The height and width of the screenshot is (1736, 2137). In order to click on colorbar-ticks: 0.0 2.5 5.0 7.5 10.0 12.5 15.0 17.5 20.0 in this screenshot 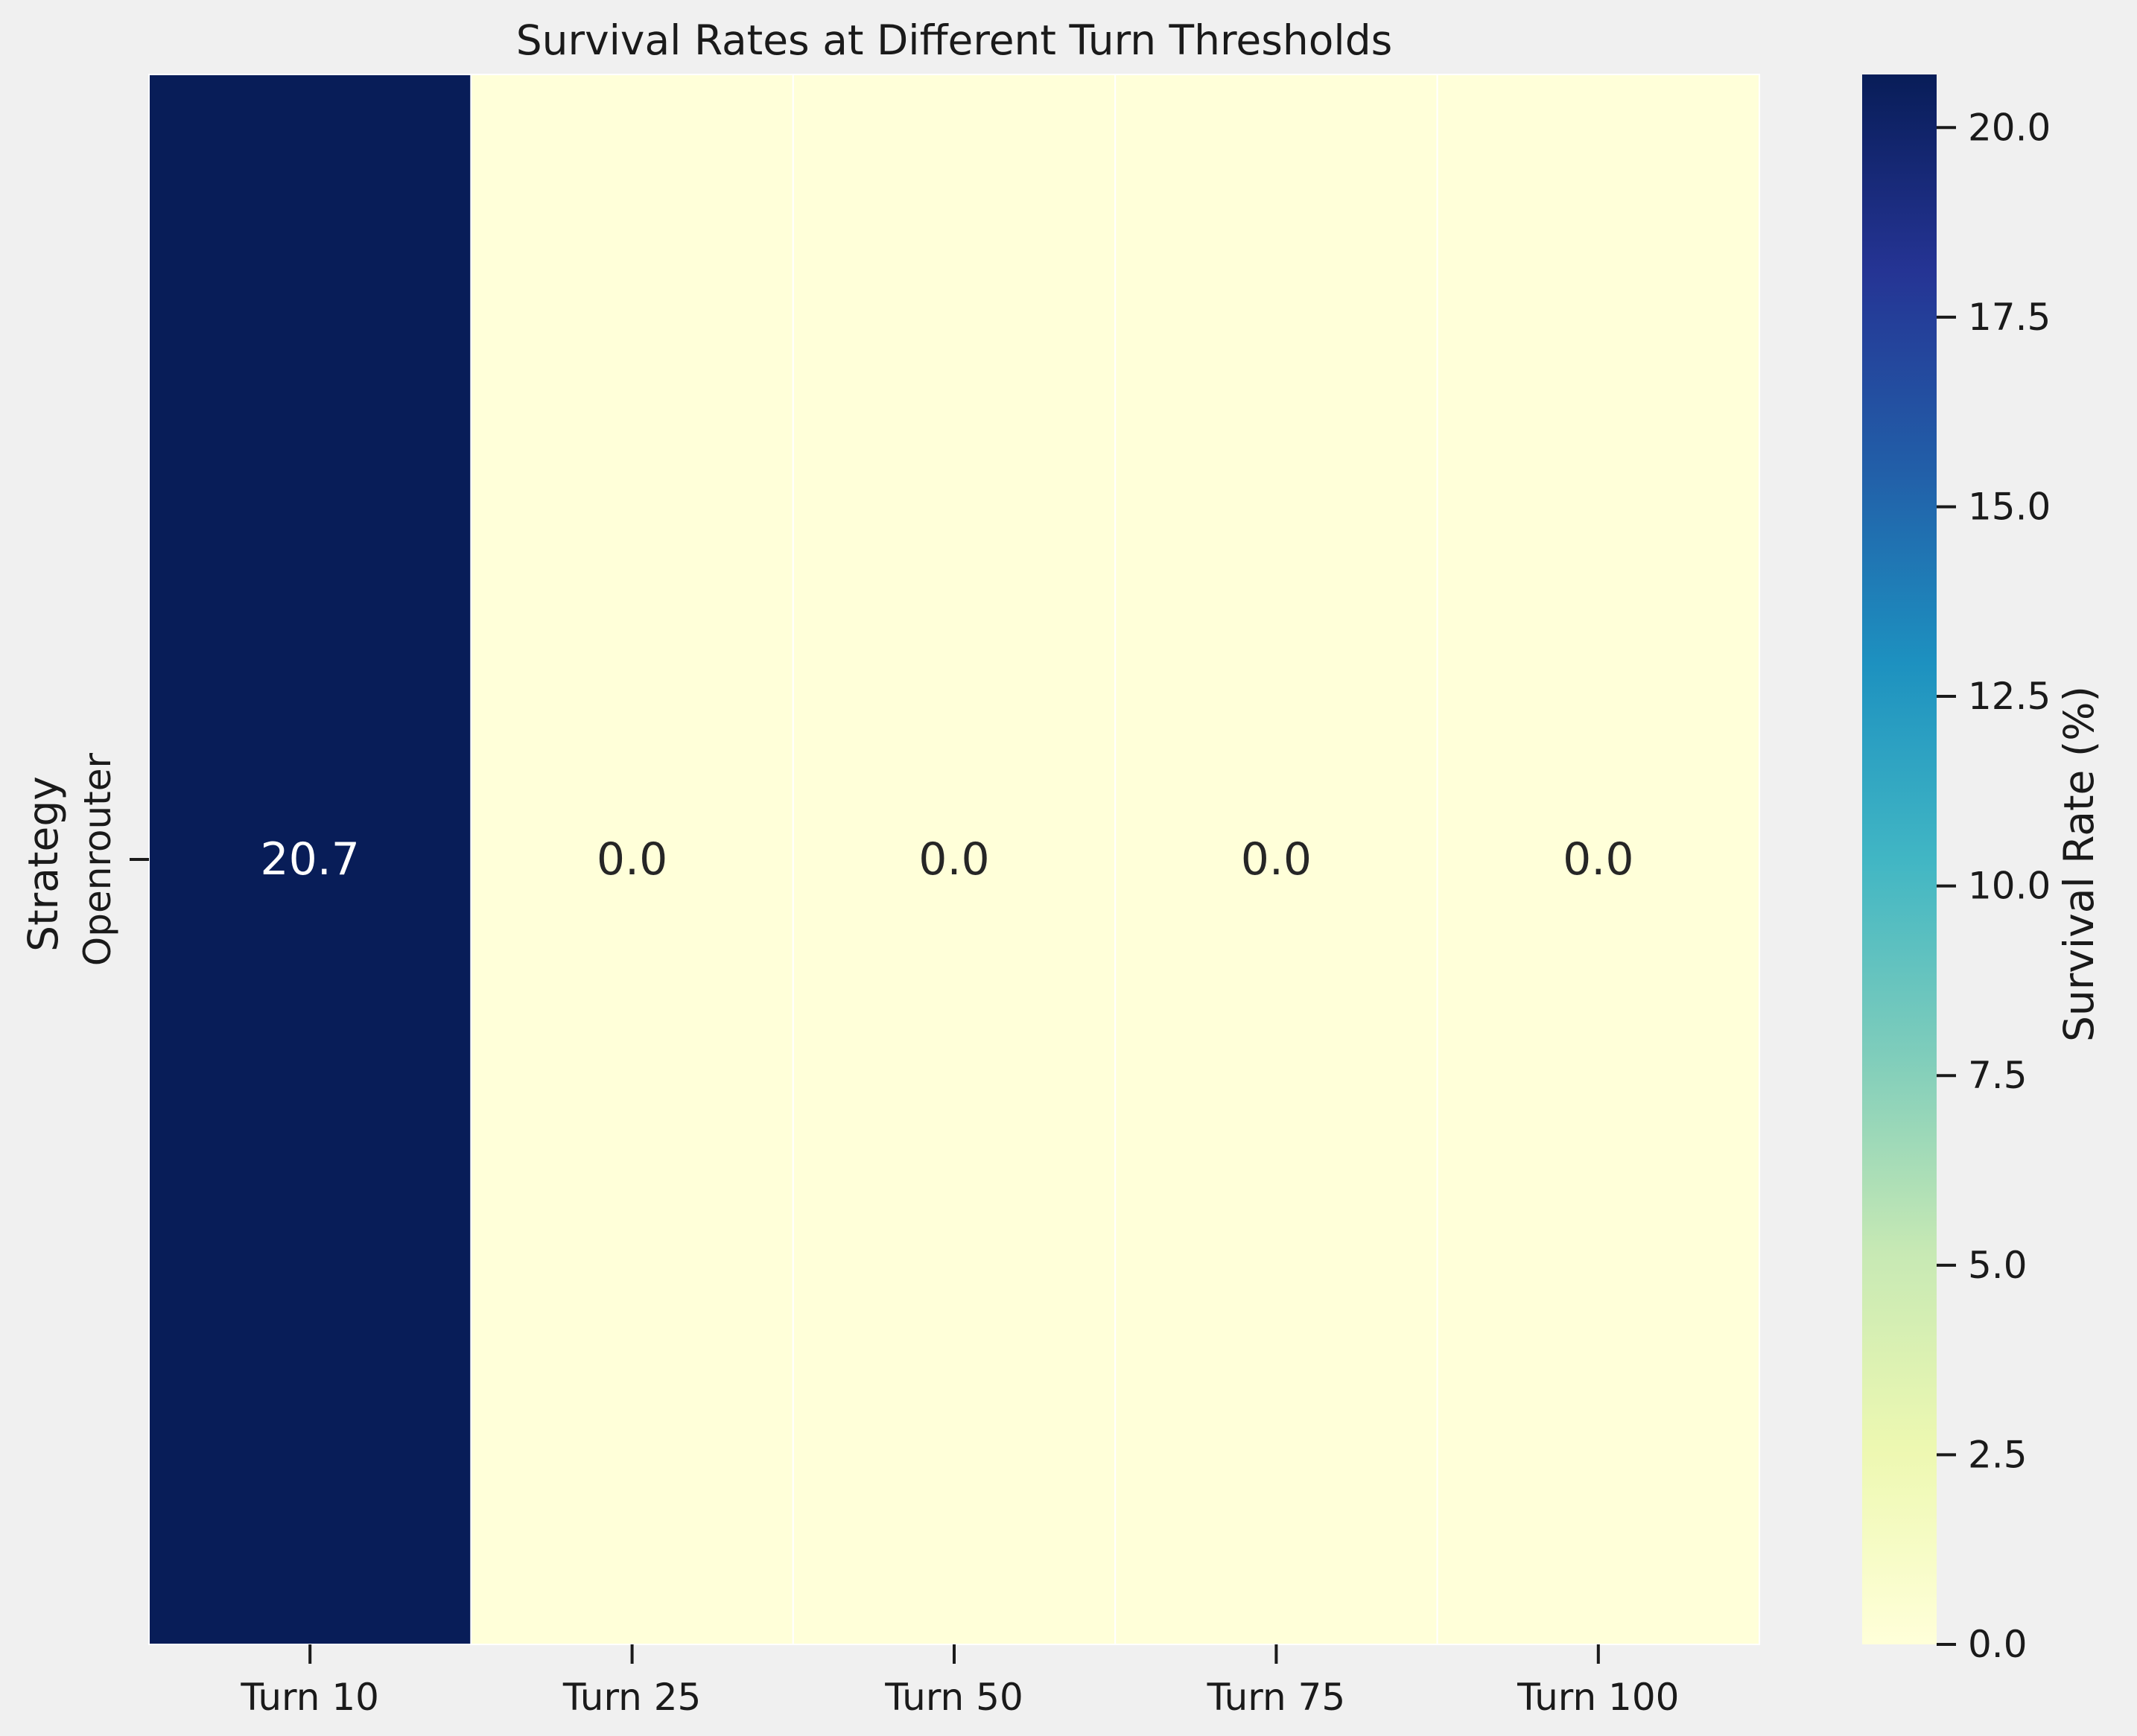, I will do `click(1994, 886)`.